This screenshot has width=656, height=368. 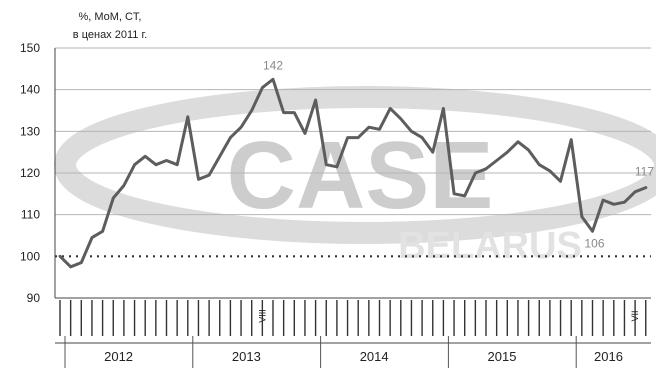 I want to click on unit-label-line2: в ценах 2011 г., so click(x=110, y=35).